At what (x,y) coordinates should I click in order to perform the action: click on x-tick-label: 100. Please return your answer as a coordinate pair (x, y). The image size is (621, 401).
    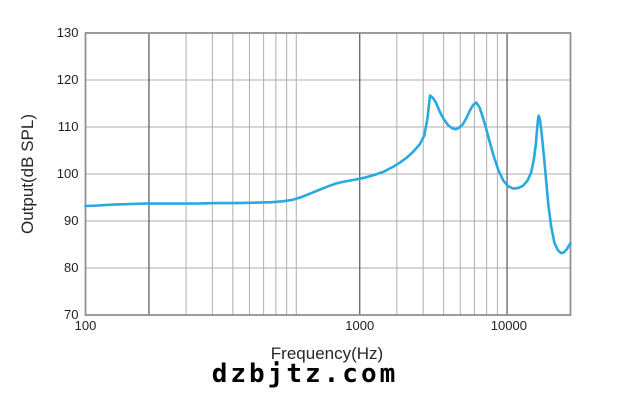
    Looking at the image, I should click on (85, 325).